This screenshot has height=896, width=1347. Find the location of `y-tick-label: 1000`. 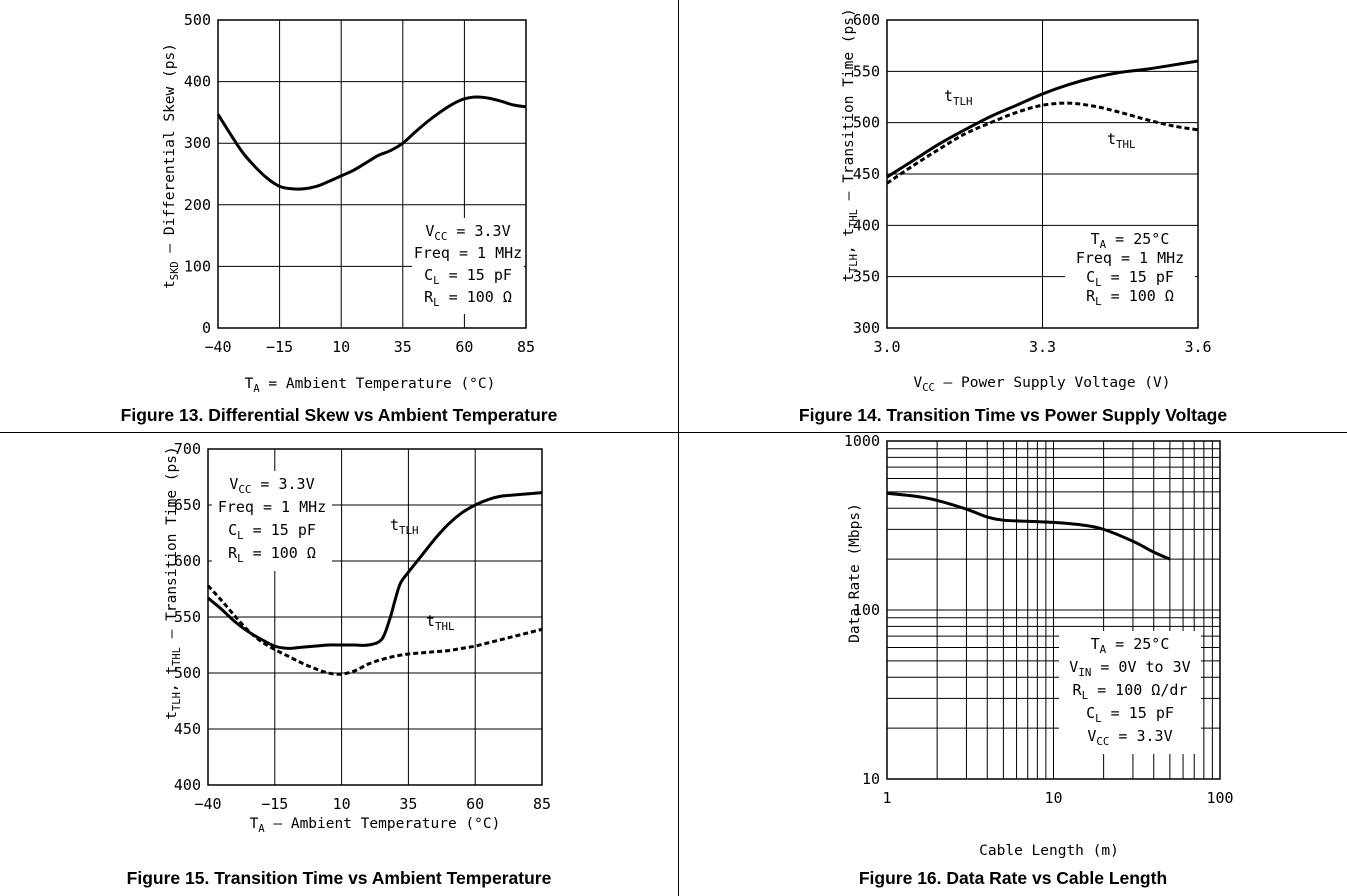

y-tick-label: 1000 is located at coordinates (862, 441).